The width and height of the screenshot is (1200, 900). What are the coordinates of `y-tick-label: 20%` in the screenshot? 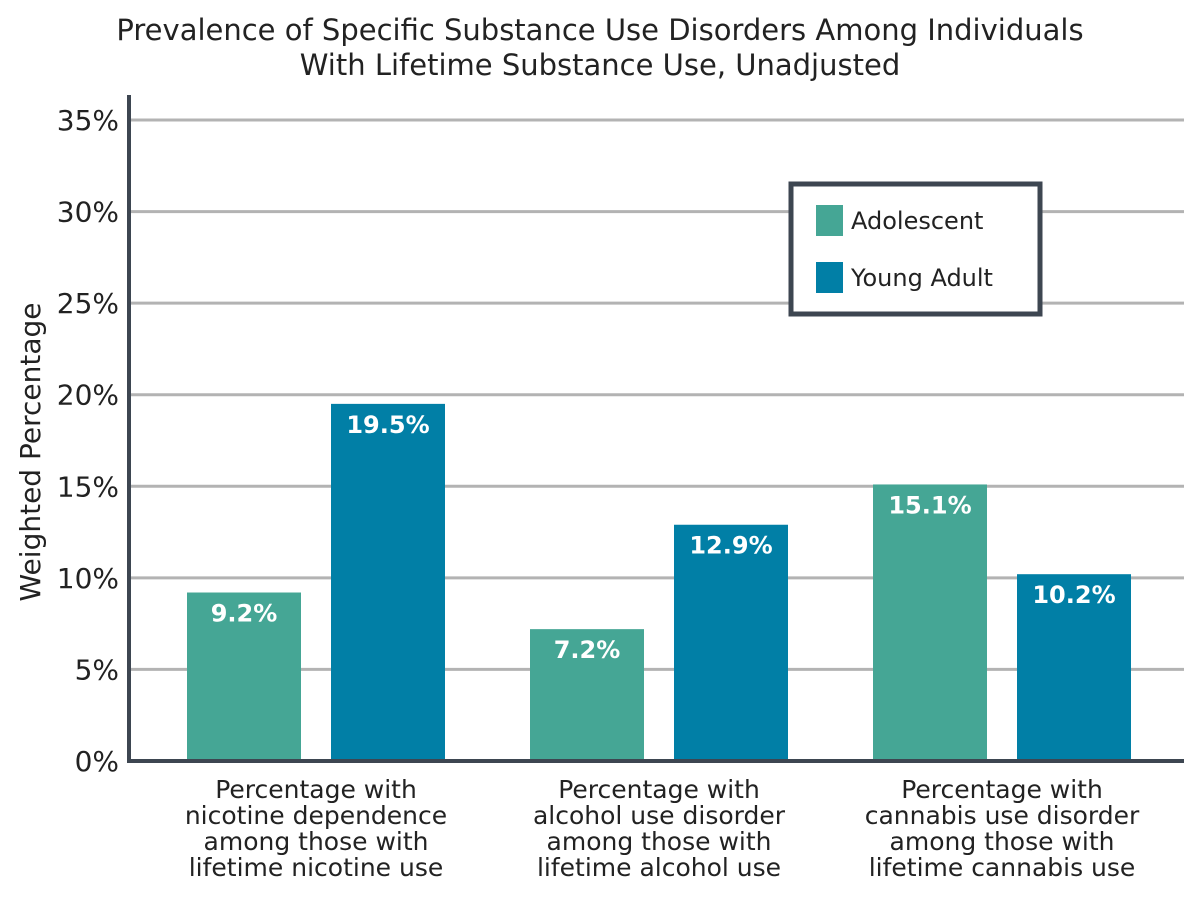 It's located at (88, 395).